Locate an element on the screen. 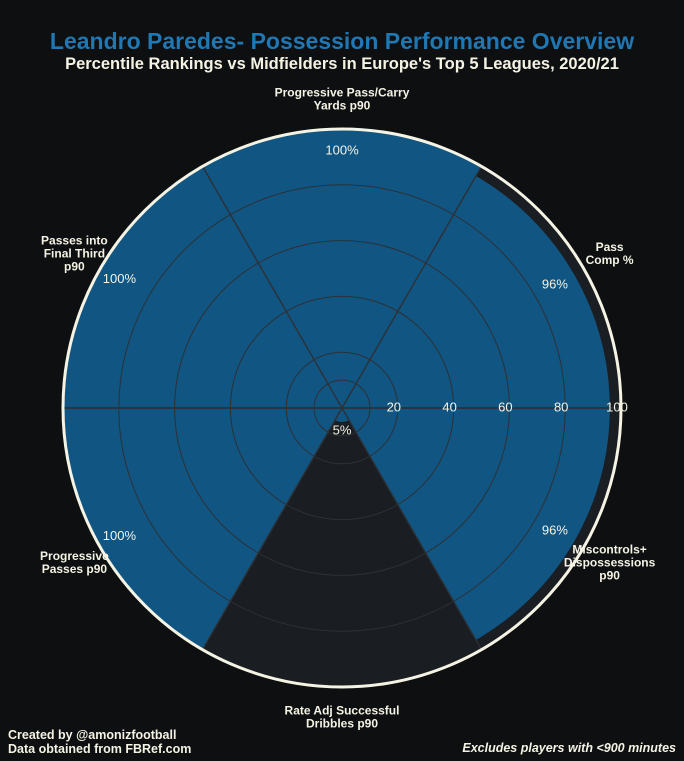 The height and width of the screenshot is (761, 684). category-label-line: Dispossessions is located at coordinates (610, 563).